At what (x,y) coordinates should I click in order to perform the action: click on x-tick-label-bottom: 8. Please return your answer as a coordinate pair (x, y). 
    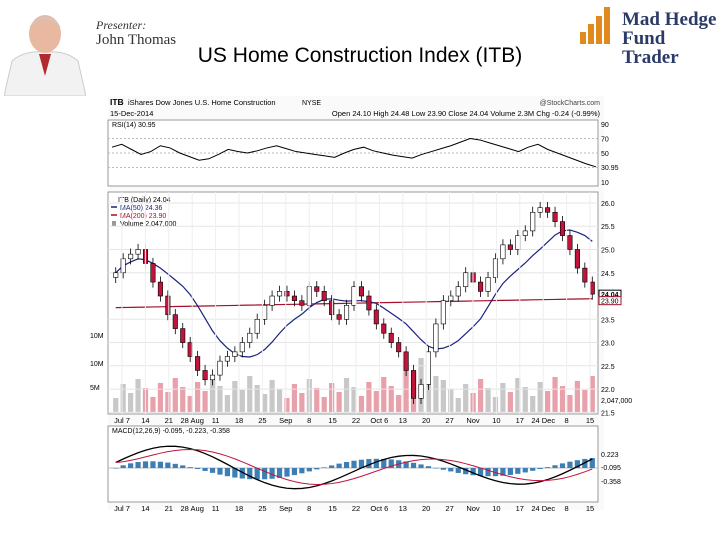
    Looking at the image, I should click on (309, 508).